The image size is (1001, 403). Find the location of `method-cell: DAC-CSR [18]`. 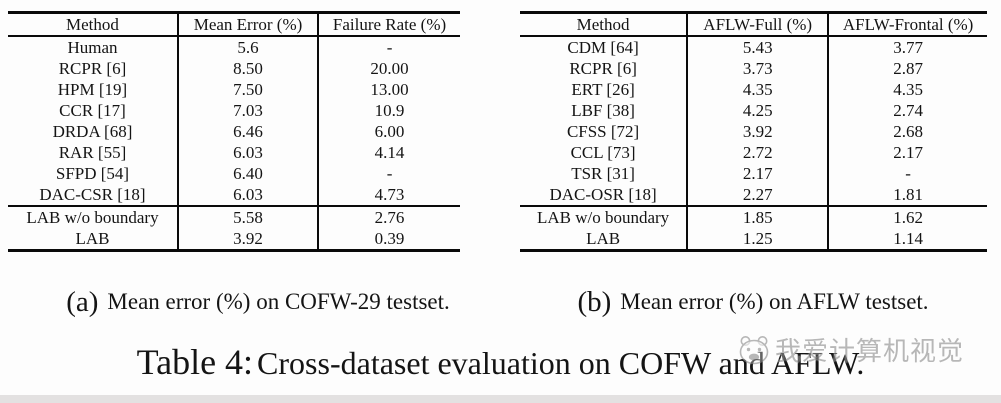

method-cell: DAC-CSR [18] is located at coordinates (92, 194).